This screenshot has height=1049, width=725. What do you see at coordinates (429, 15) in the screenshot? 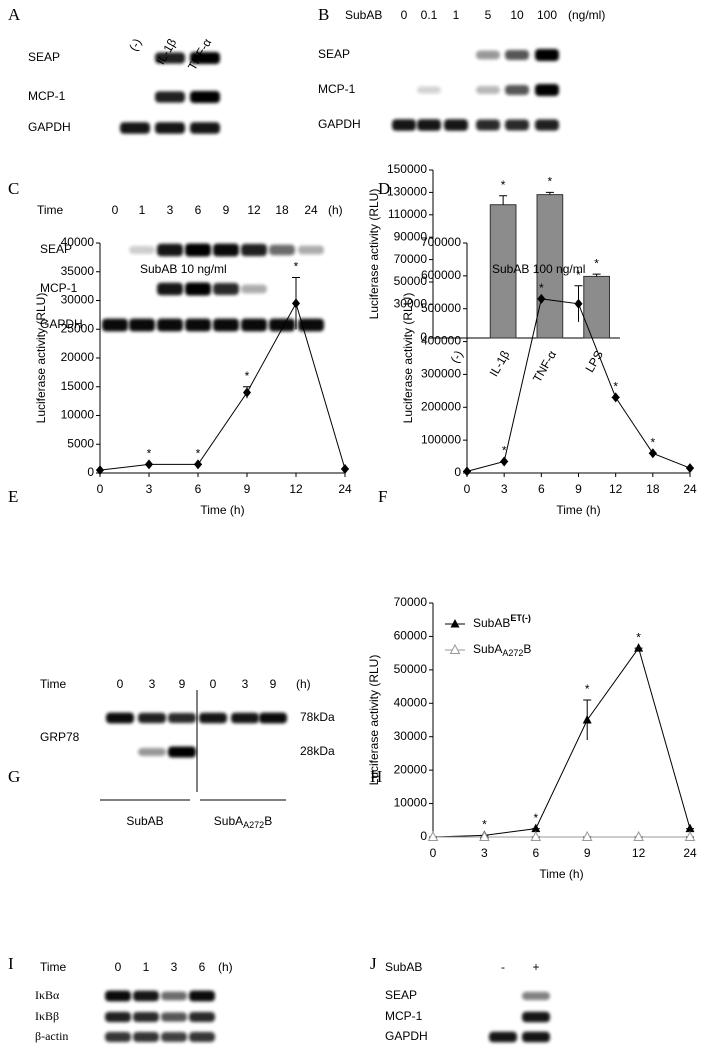
I see `lane-label: 0.1` at bounding box center [429, 15].